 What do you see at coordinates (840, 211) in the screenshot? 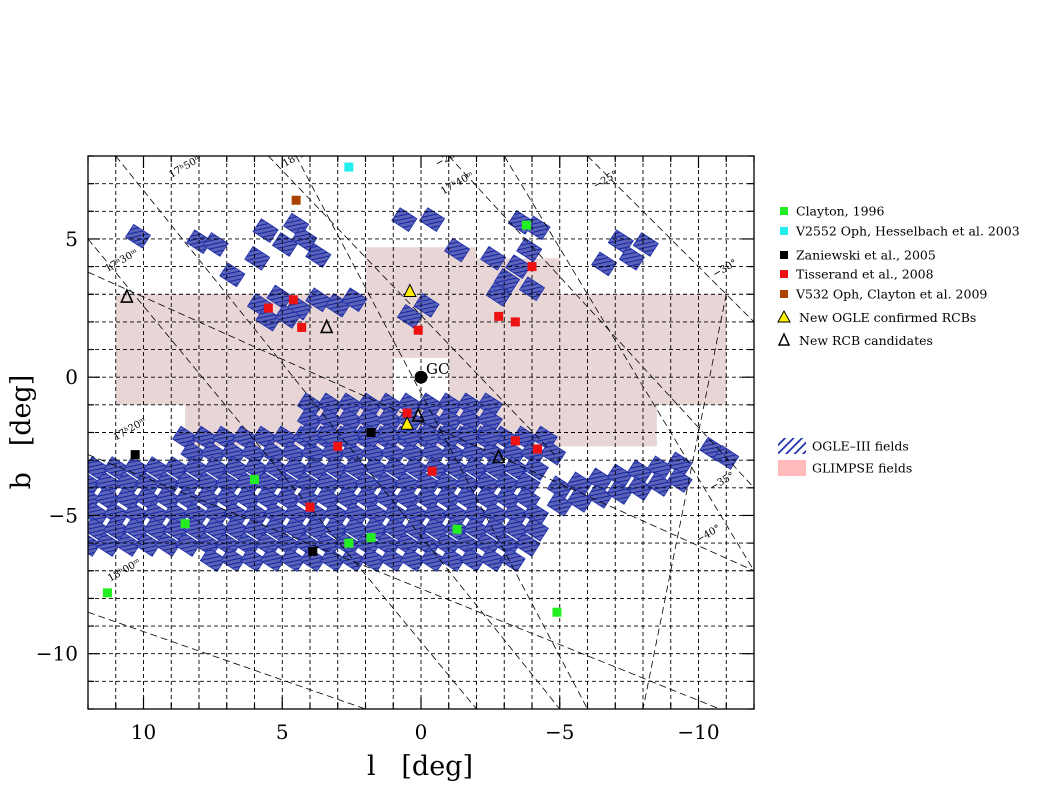
I see `legend-label: Clayton, 1996` at bounding box center [840, 211].